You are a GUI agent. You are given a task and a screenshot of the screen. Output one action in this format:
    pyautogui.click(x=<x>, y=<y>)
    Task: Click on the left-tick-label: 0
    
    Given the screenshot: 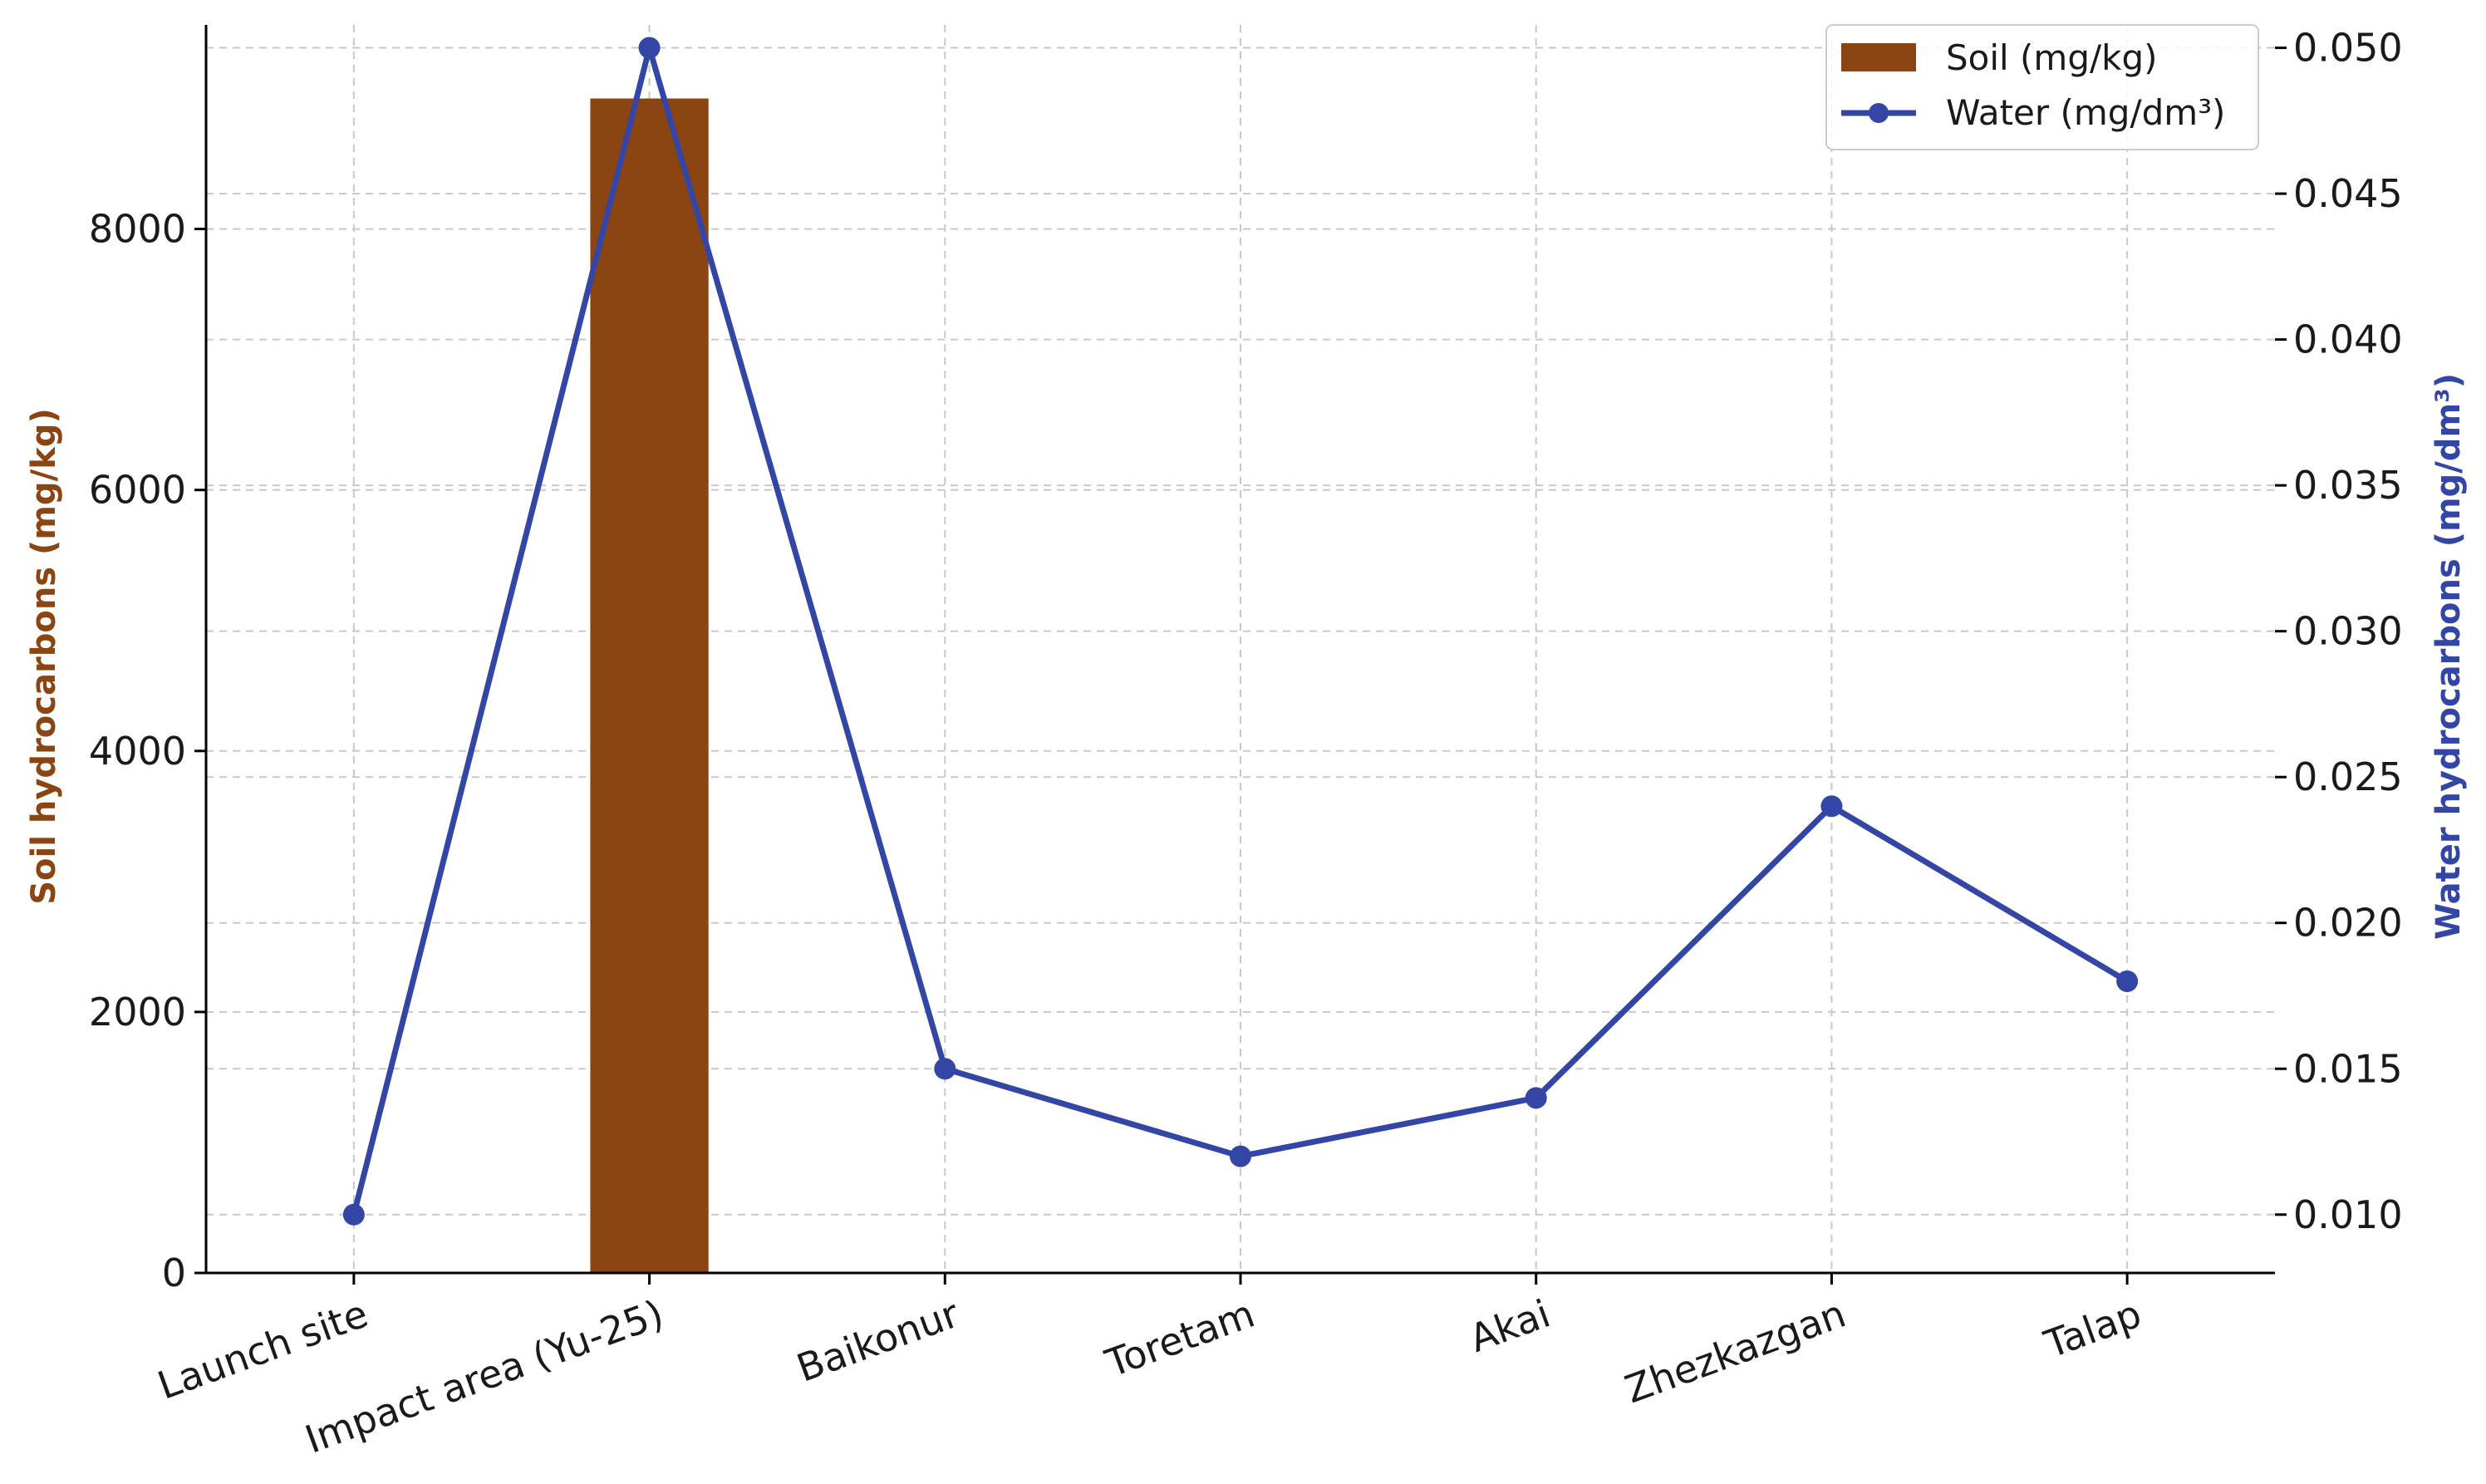 What is the action you would take?
    pyautogui.click(x=174, y=1273)
    